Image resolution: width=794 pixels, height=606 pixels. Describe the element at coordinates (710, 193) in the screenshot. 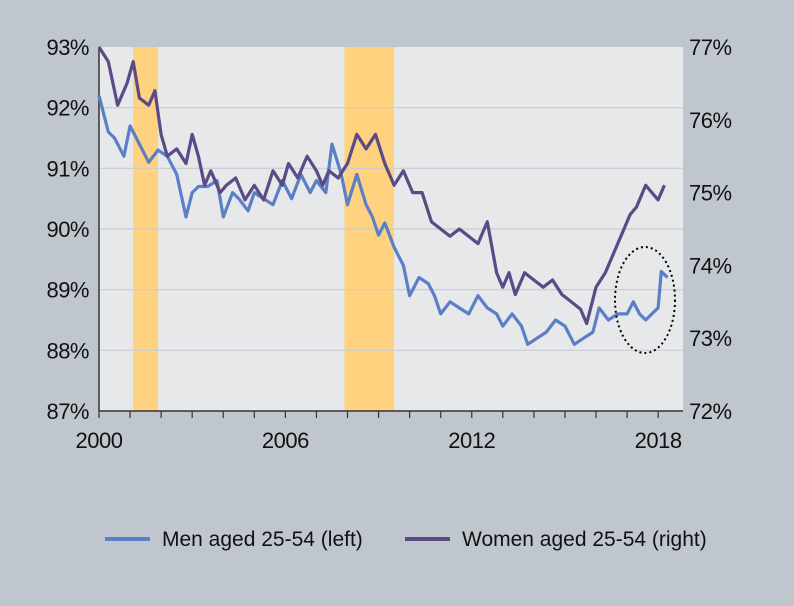

I see `y-right-tick-label: 75%` at that location.